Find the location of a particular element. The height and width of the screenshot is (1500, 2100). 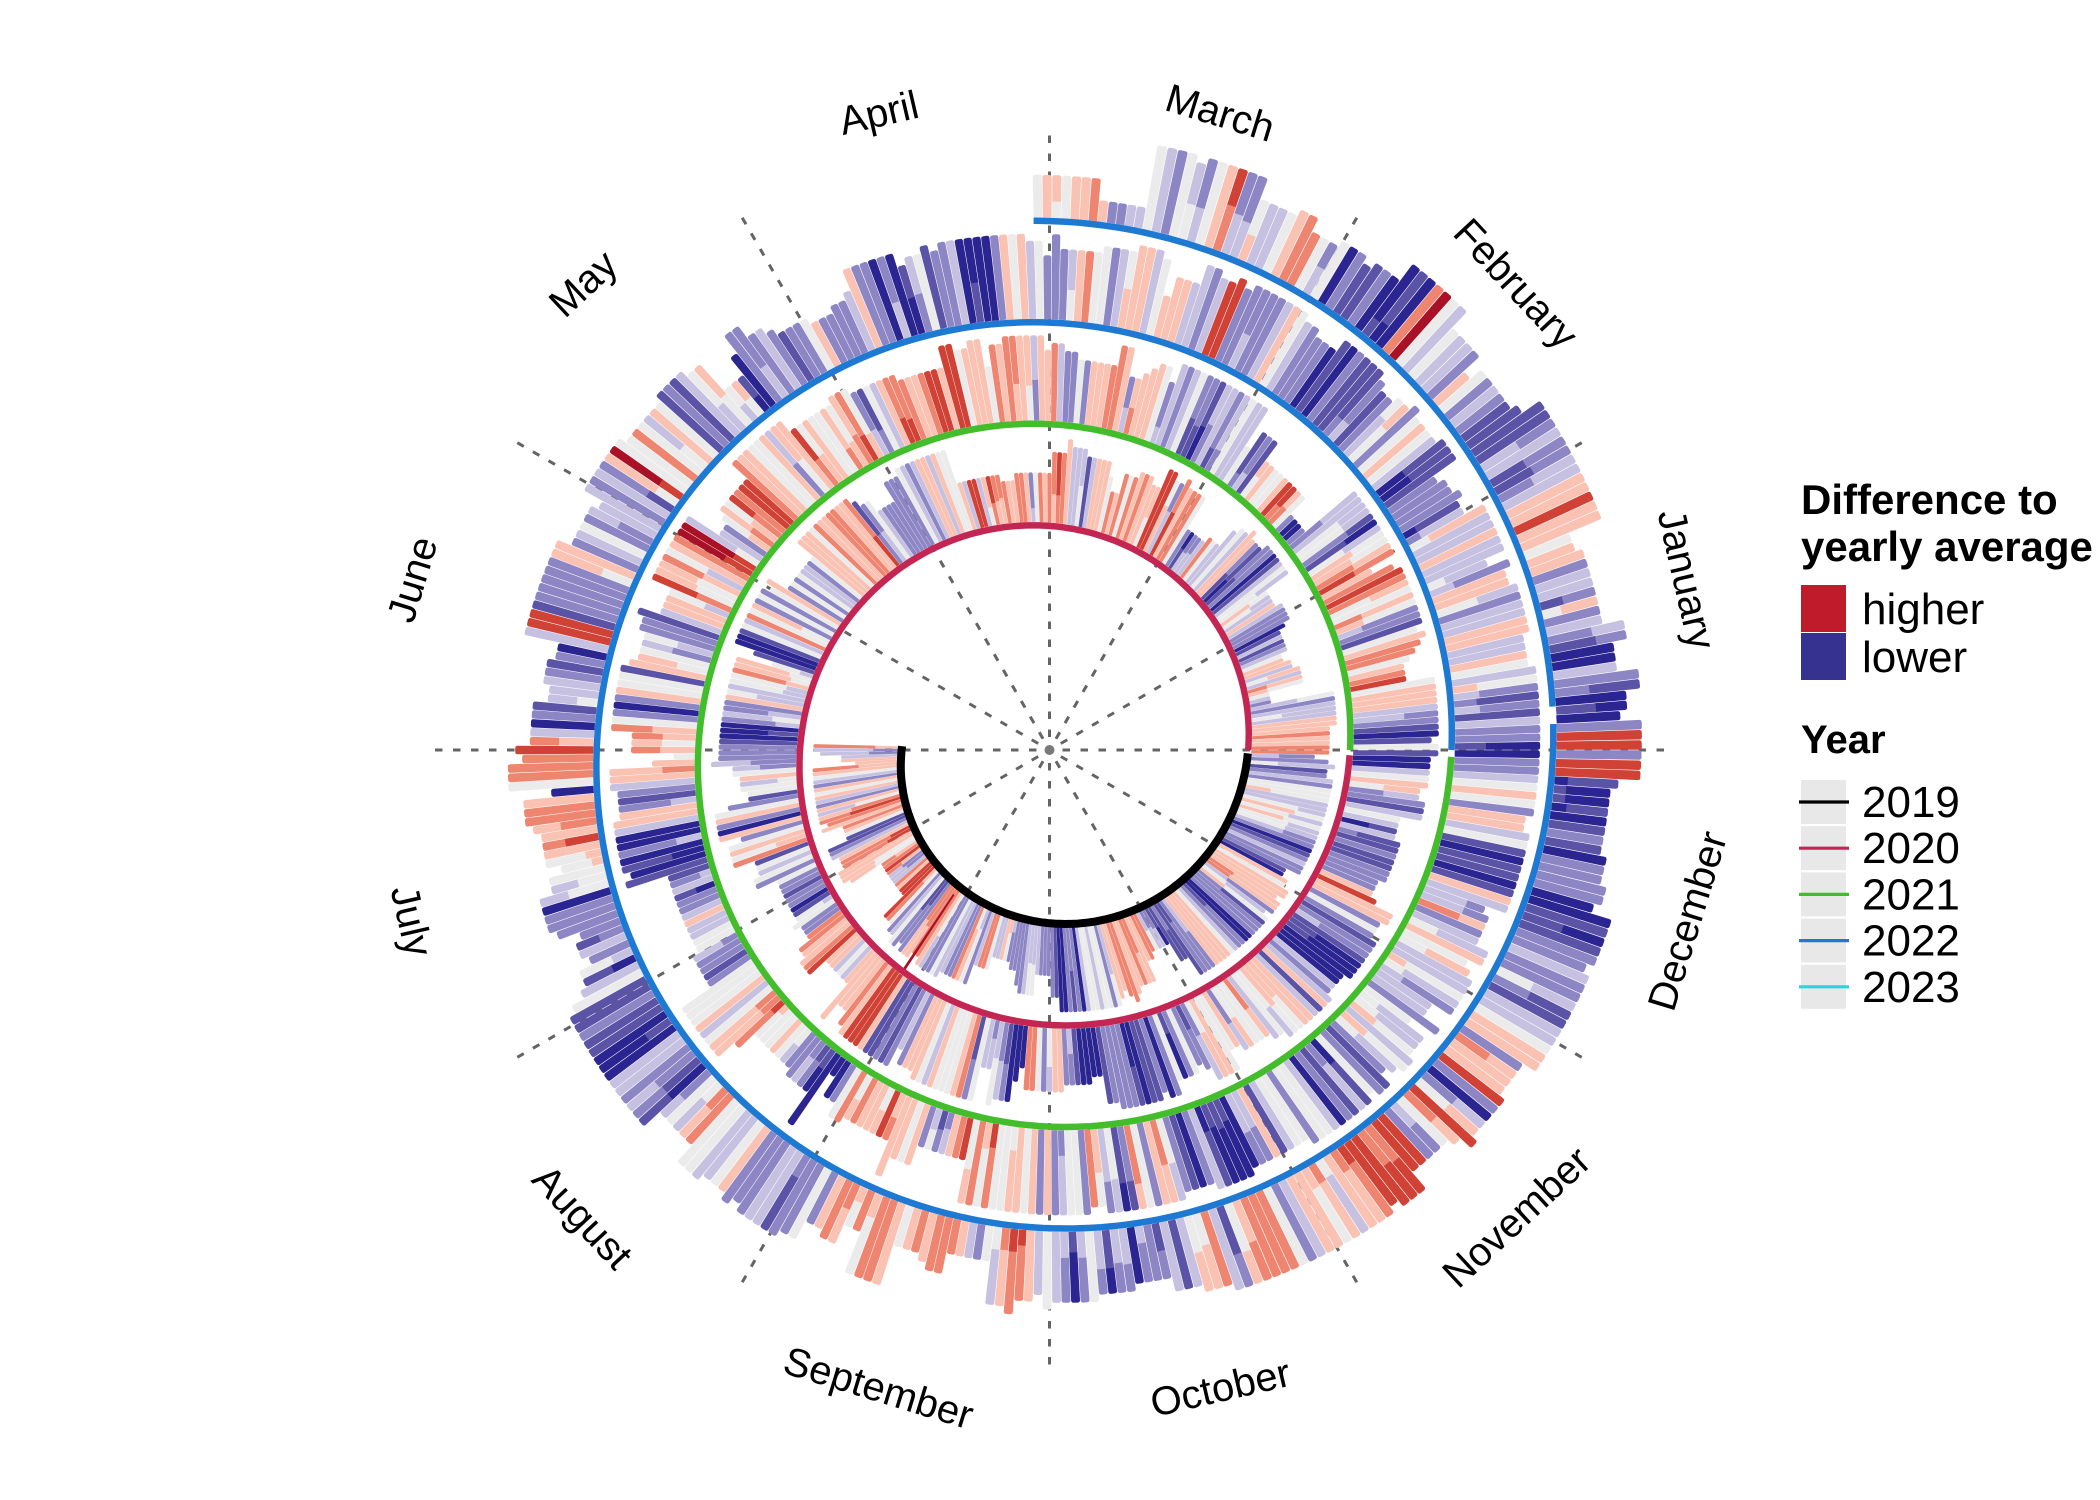

svg-text: higher is located at coordinates (1923, 609).